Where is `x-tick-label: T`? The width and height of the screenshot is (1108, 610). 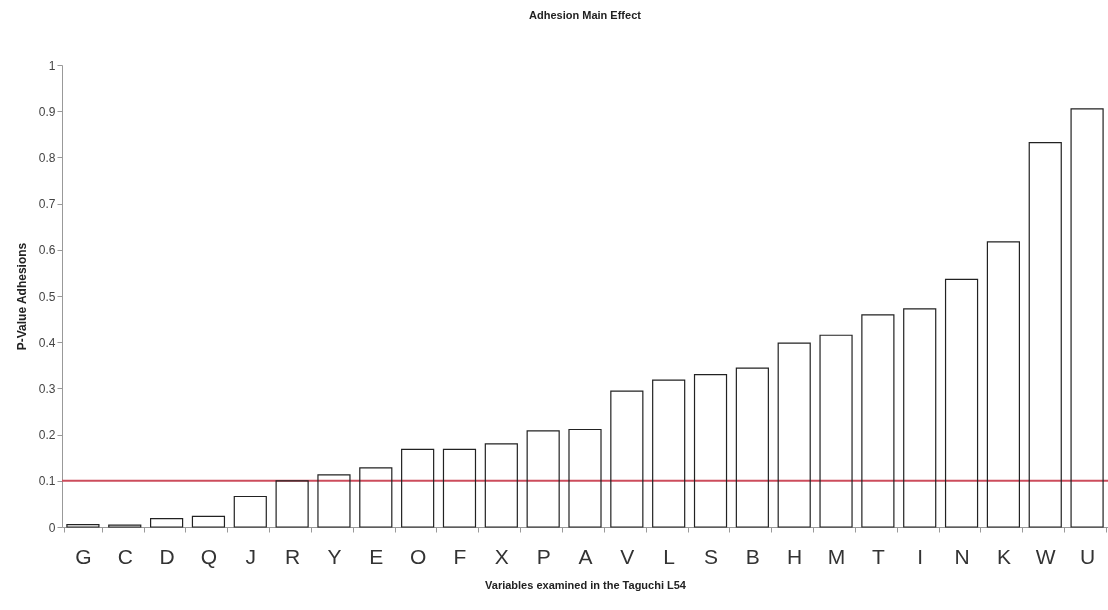 x-tick-label: T is located at coordinates (878, 556).